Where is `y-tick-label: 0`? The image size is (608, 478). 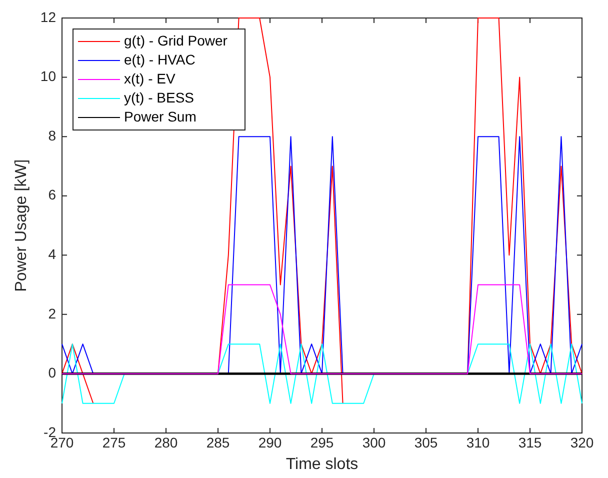 y-tick-label: 0 is located at coordinates (52, 372).